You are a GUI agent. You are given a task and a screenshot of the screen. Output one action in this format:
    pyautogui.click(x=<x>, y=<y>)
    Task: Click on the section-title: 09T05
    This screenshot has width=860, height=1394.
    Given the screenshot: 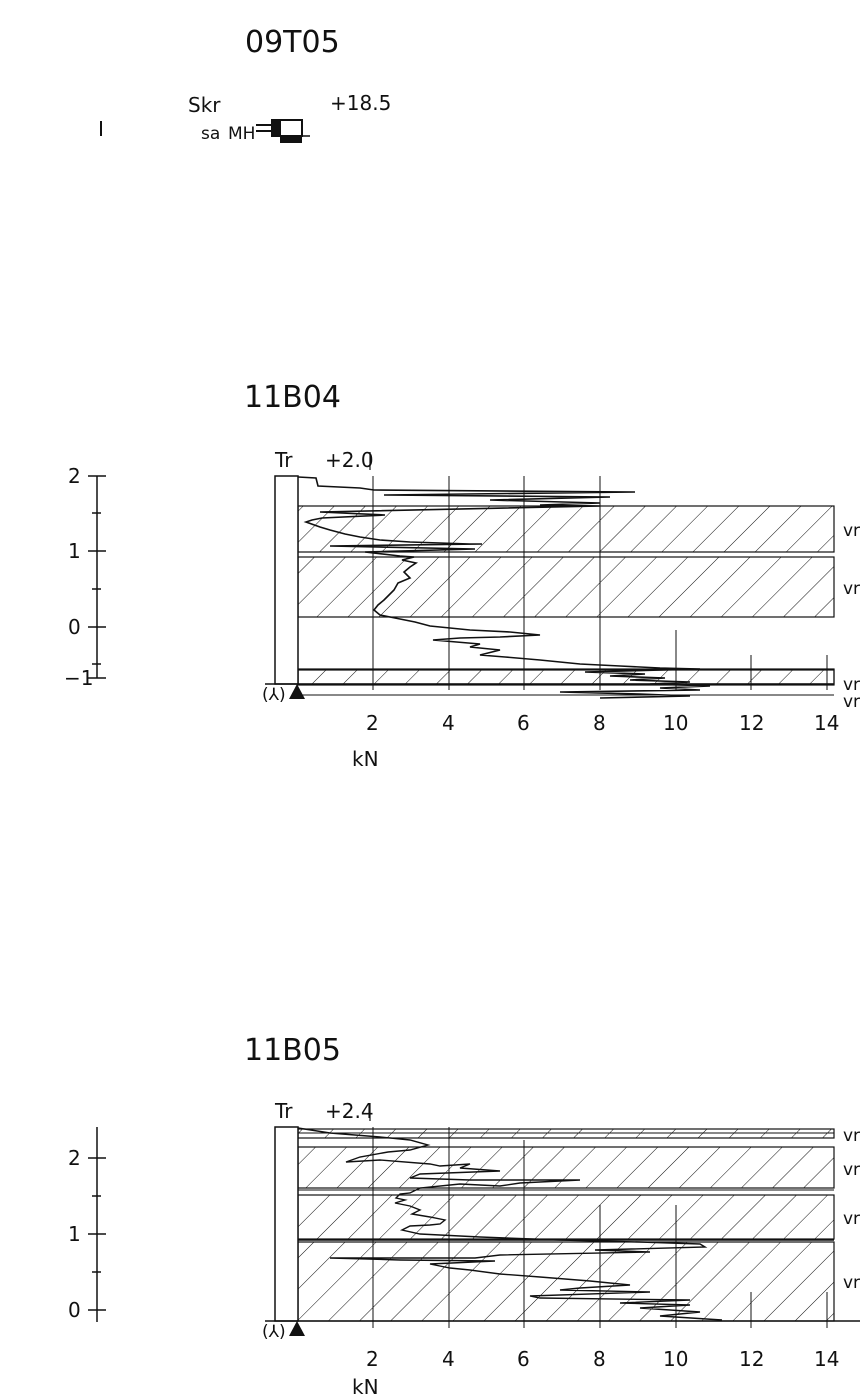 What is the action you would take?
    pyautogui.click(x=292, y=42)
    